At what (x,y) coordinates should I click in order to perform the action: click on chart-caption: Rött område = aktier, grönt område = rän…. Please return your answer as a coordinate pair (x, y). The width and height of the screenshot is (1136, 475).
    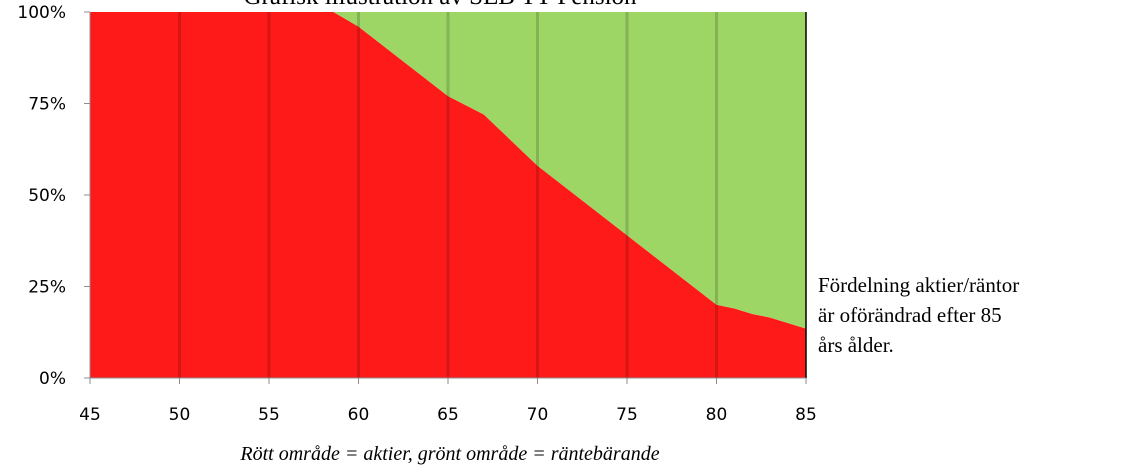
    Looking at the image, I should click on (450, 454).